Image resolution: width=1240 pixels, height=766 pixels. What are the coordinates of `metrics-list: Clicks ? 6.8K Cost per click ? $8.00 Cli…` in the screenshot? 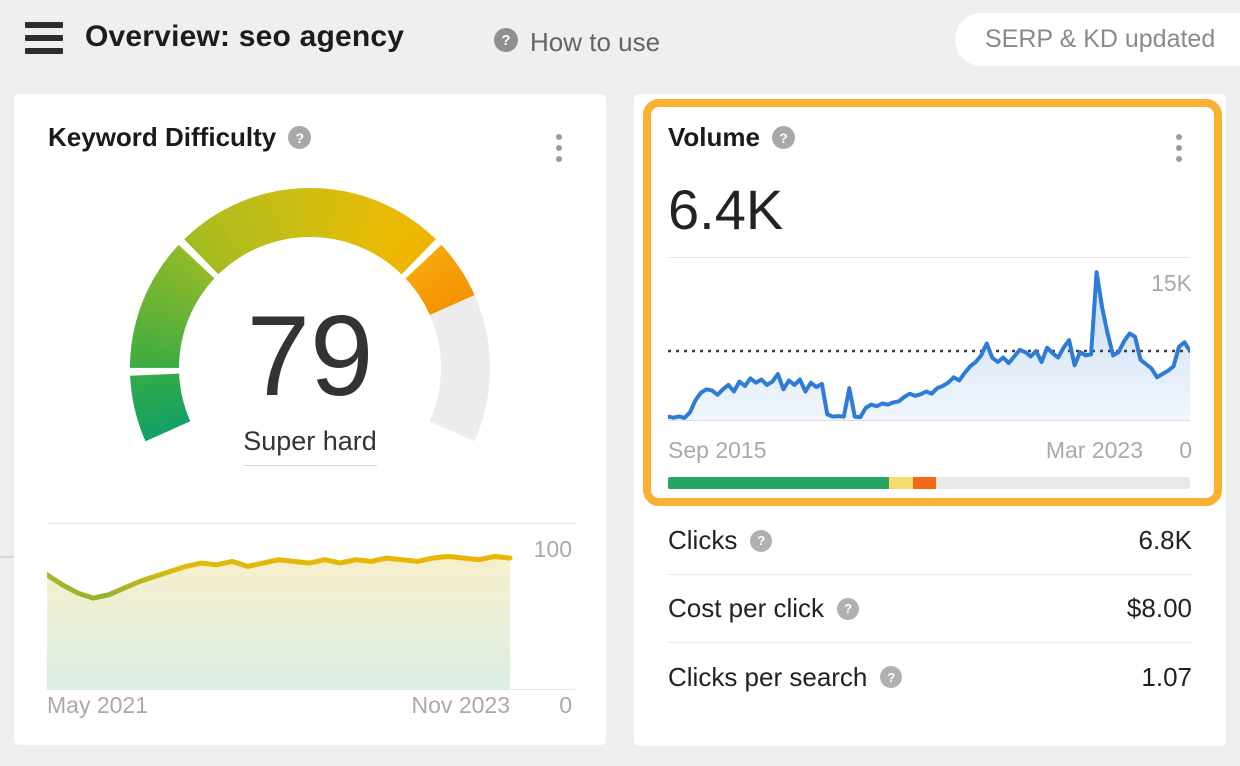 It's located at (930, 609).